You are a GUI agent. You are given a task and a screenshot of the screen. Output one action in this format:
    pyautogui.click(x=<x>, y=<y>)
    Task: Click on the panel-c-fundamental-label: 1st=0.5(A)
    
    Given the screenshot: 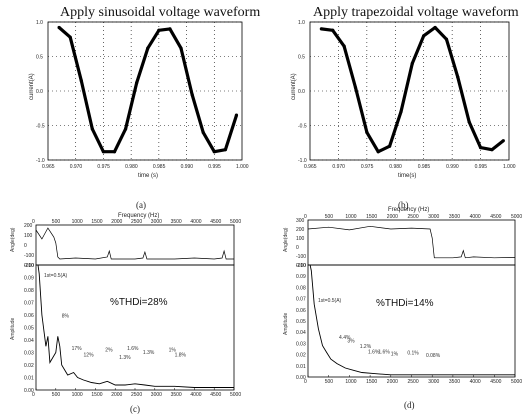 What is the action you would take?
    pyautogui.click(x=56, y=276)
    